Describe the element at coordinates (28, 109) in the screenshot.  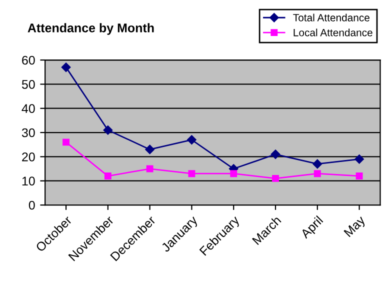
I see `y-tick-label: 40` at that location.